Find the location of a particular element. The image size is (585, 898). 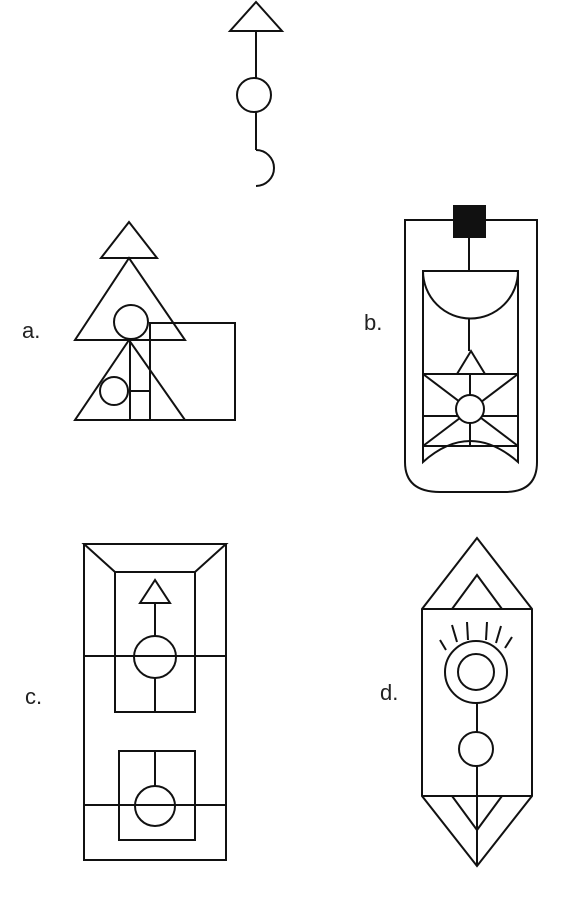

reference-figure is located at coordinates (256, 93).